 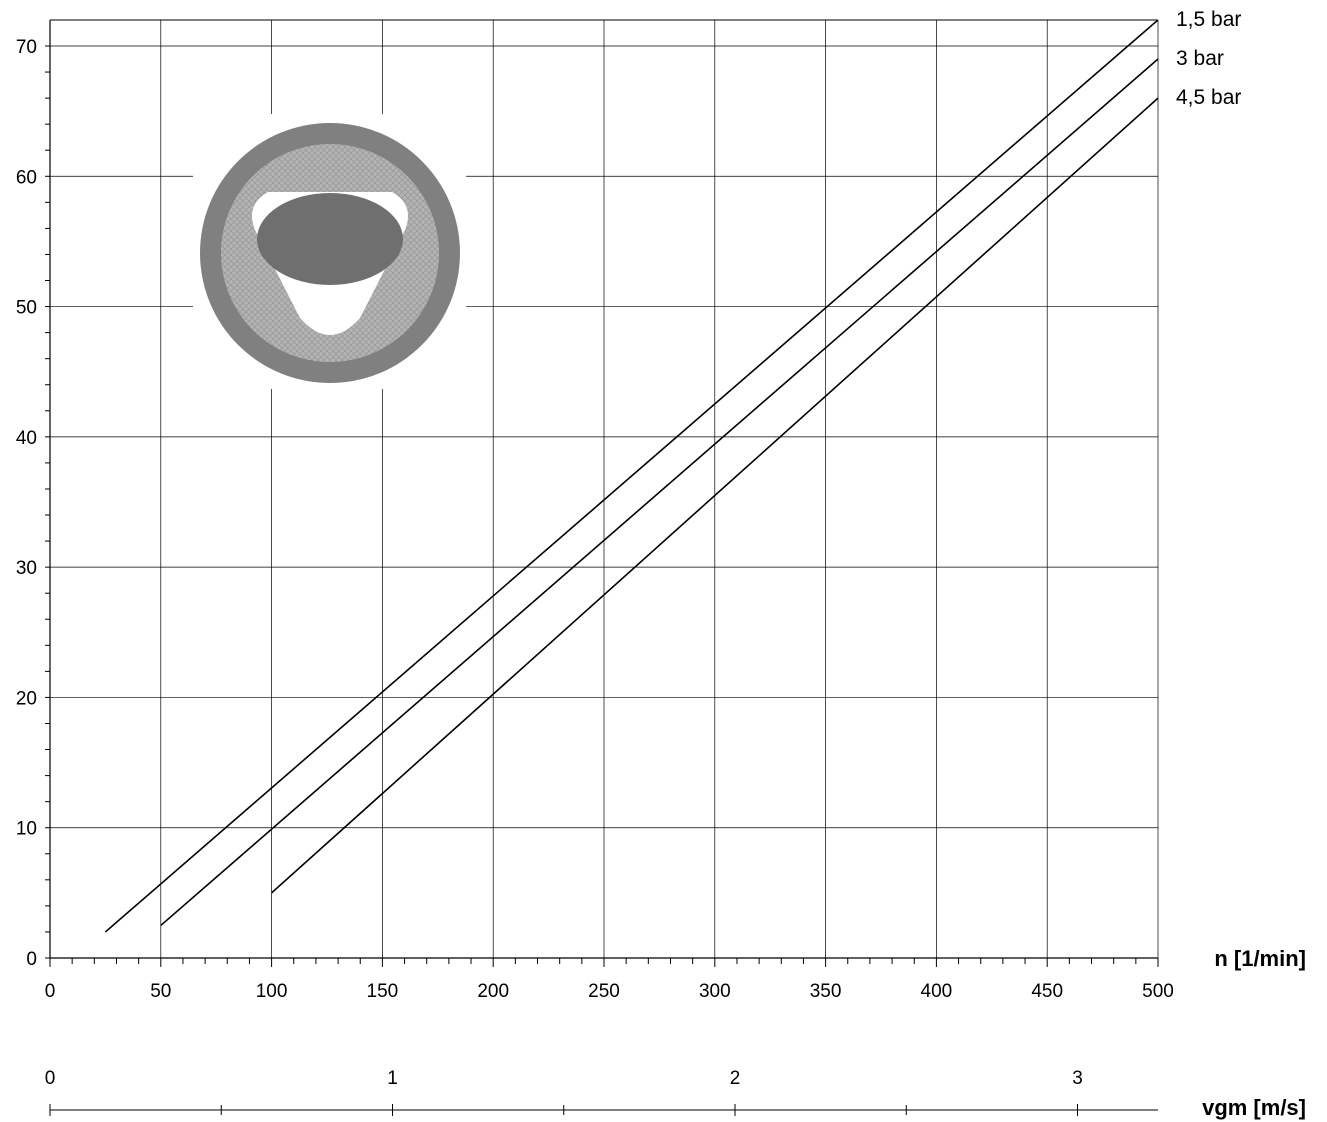 I want to click on x-tick-label: 450, so click(x=1047, y=991).